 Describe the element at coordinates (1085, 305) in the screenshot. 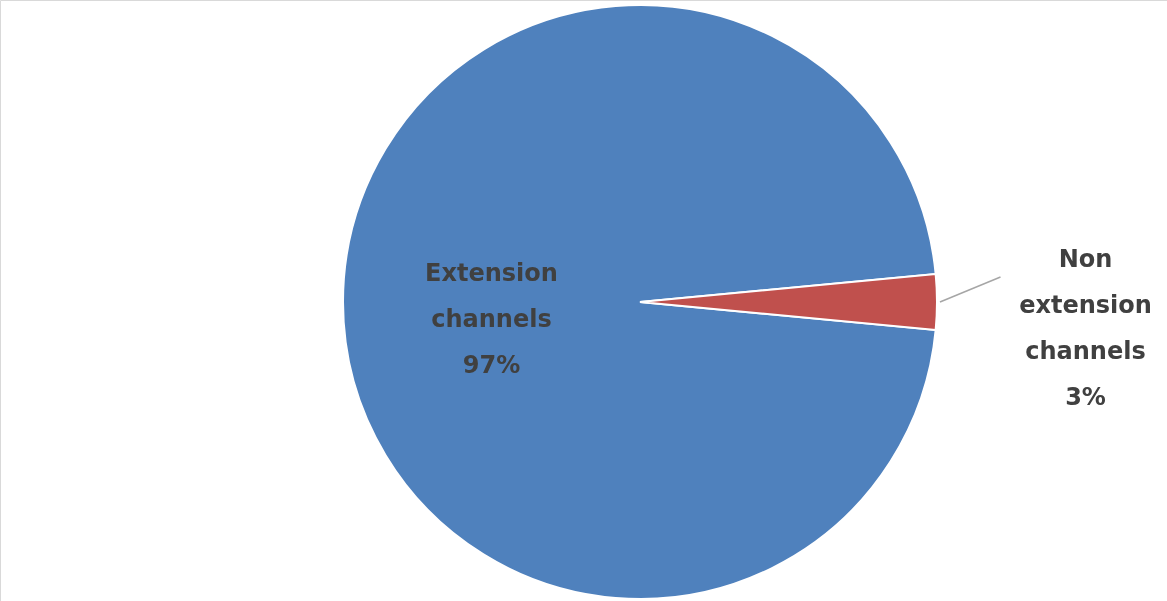

I see `slice-label: Non extension channels` at that location.